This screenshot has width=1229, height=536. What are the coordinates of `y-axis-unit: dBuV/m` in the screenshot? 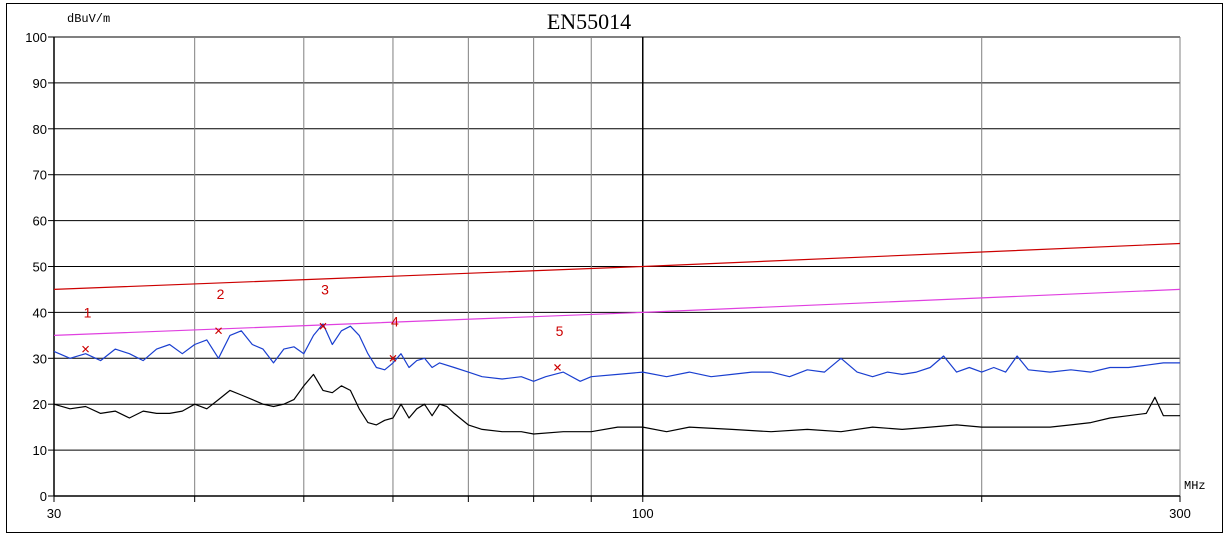 It's located at (88, 19).